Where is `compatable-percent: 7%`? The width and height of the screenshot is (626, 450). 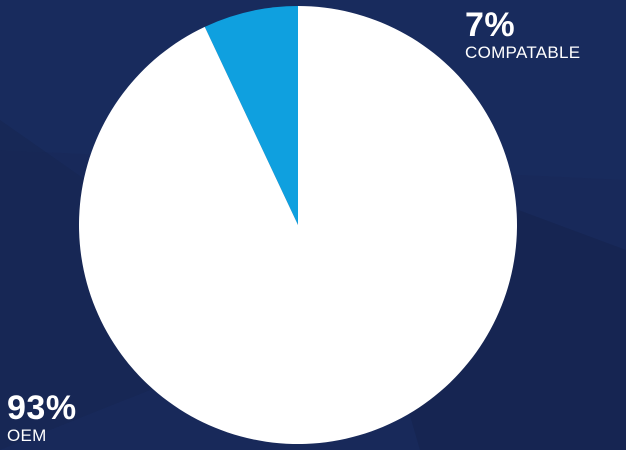 compatable-percent: 7% is located at coordinates (490, 25).